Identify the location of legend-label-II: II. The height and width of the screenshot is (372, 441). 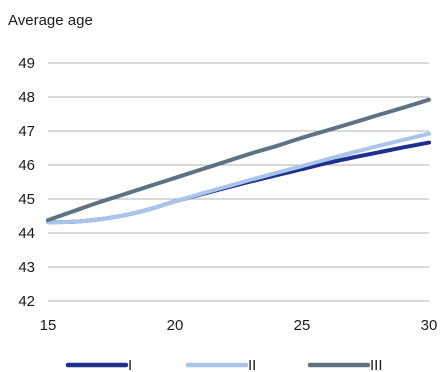
(252, 364).